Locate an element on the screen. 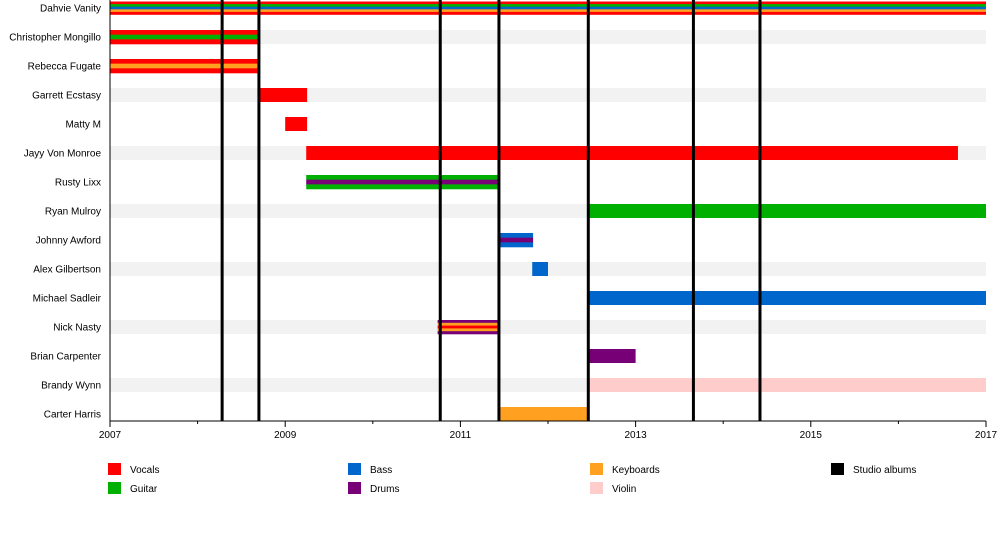  member-label: Garrett Ecstasy is located at coordinates (66, 96).